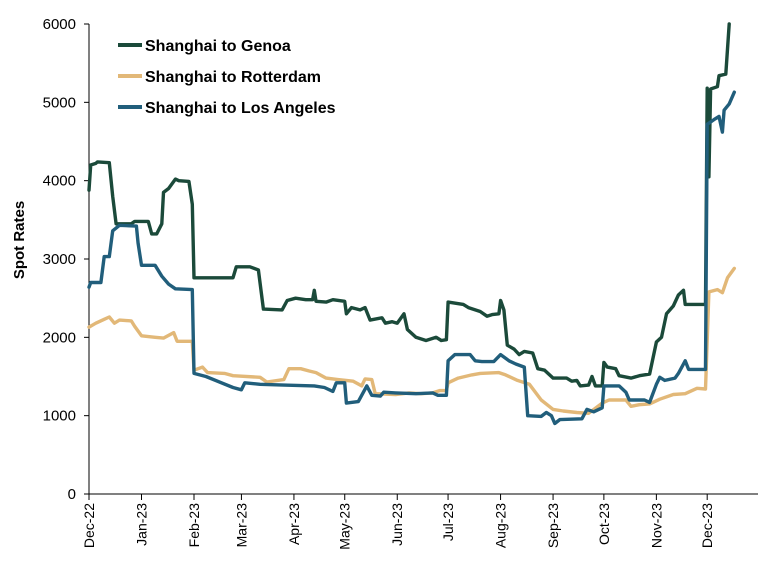  Describe the element at coordinates (345, 526) in the screenshot. I see `x-tick-label: May-23` at that location.